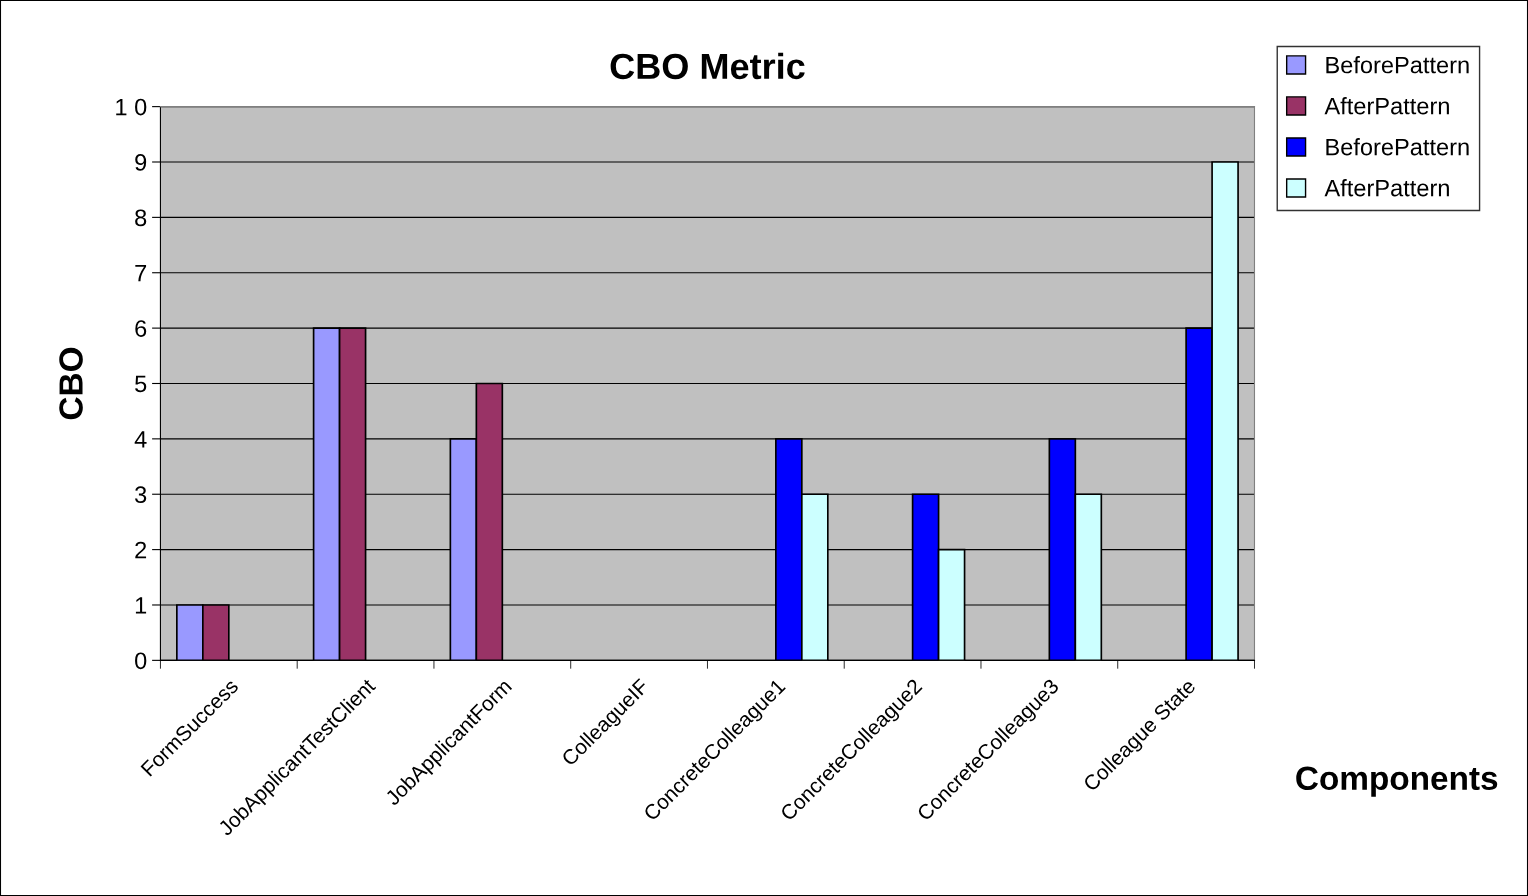 This screenshot has width=1528, height=896. I want to click on y-tick-label: 1 0, so click(131, 107).